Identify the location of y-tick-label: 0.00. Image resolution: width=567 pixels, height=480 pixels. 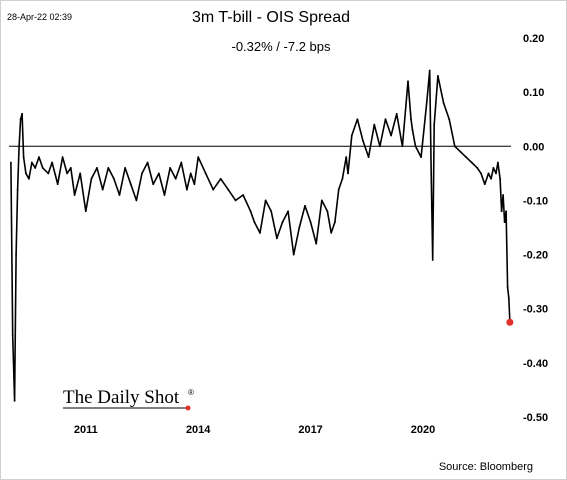
(533, 147).